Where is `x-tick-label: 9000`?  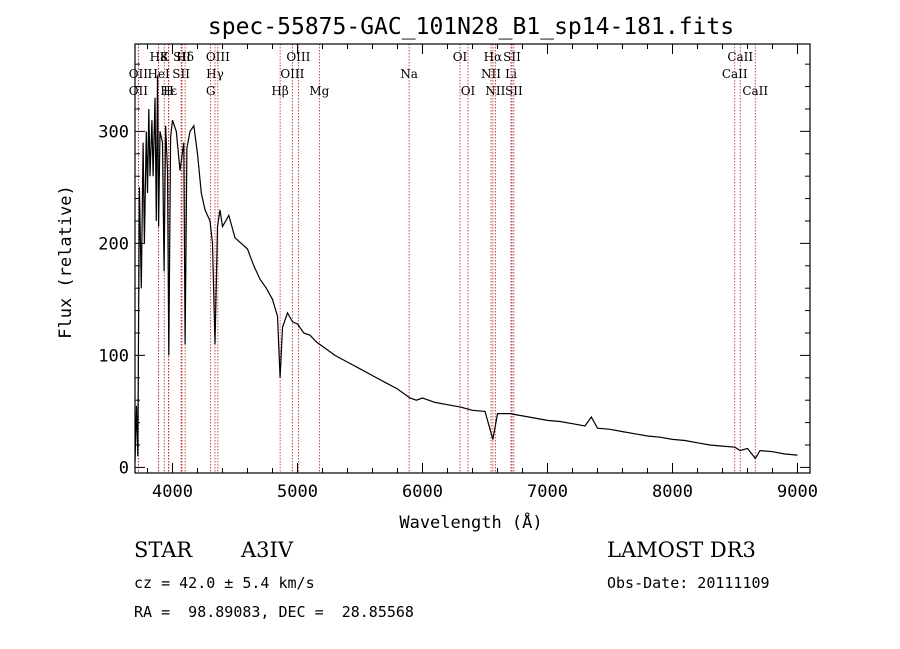 x-tick-label: 9000 is located at coordinates (797, 492).